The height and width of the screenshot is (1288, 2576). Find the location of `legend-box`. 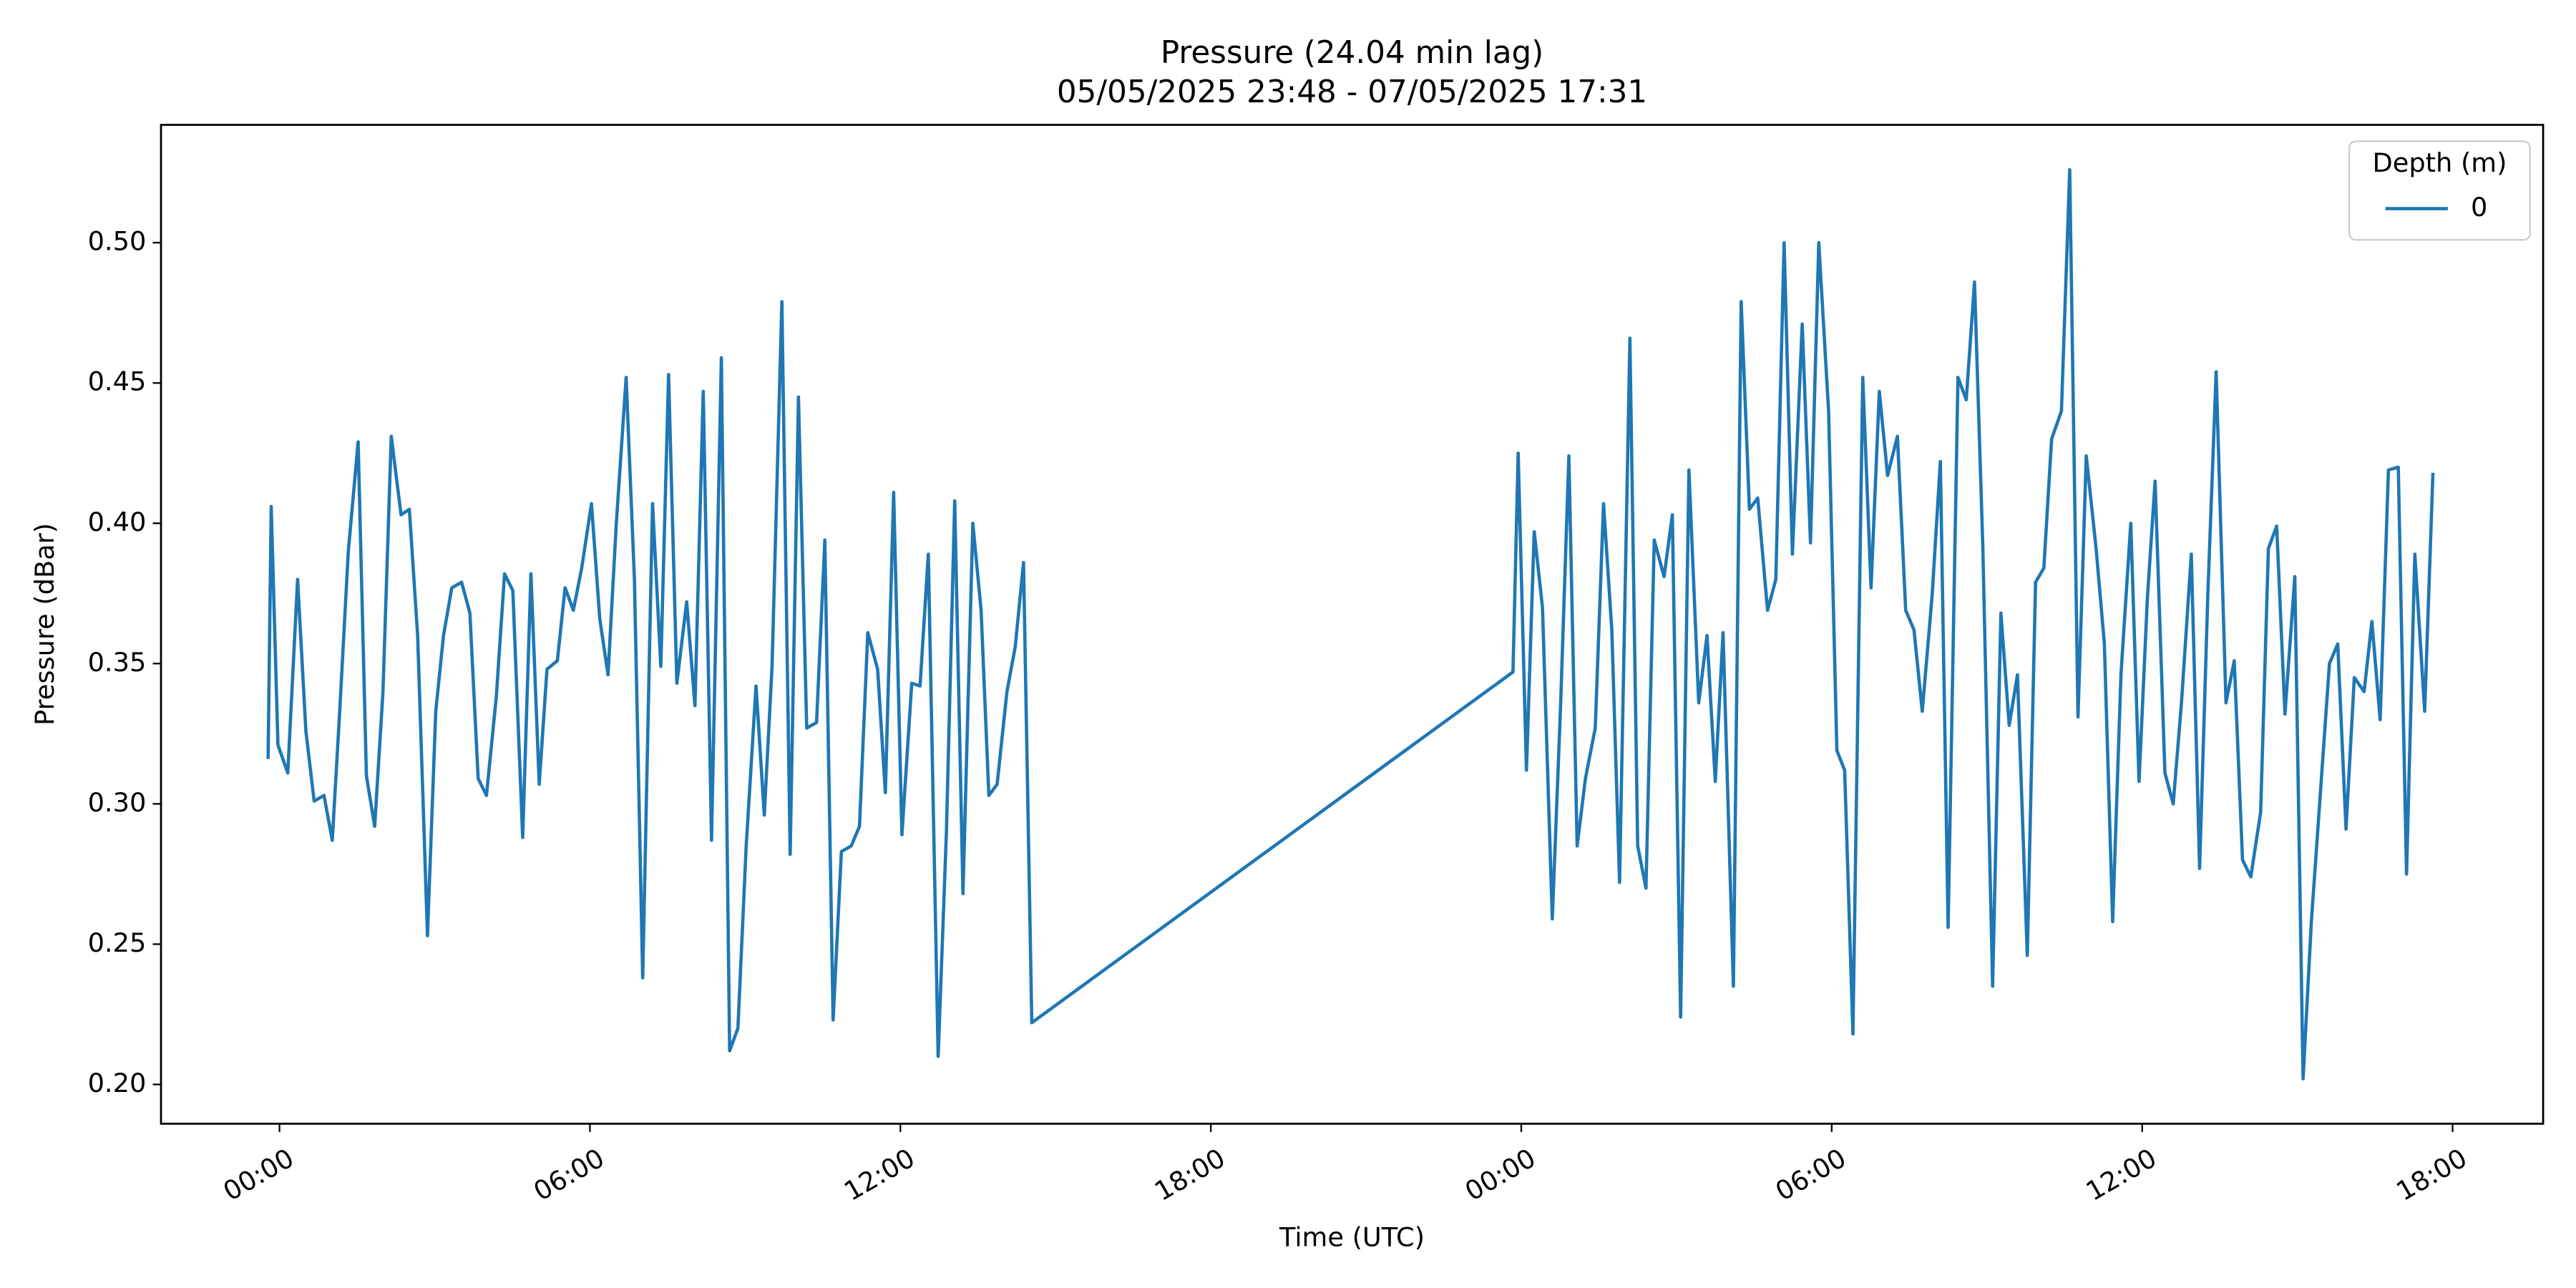

legend-box is located at coordinates (2439, 190).